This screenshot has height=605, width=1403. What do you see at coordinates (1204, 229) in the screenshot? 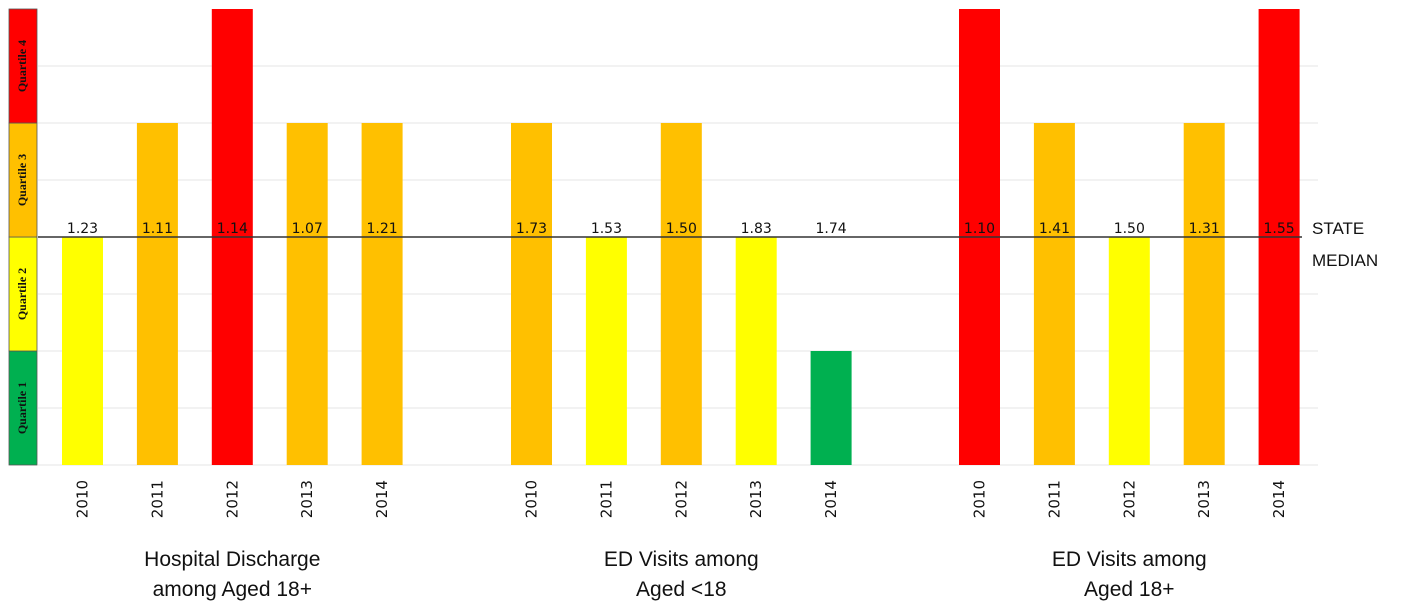
I see `value-label: 1.31` at bounding box center [1204, 229].